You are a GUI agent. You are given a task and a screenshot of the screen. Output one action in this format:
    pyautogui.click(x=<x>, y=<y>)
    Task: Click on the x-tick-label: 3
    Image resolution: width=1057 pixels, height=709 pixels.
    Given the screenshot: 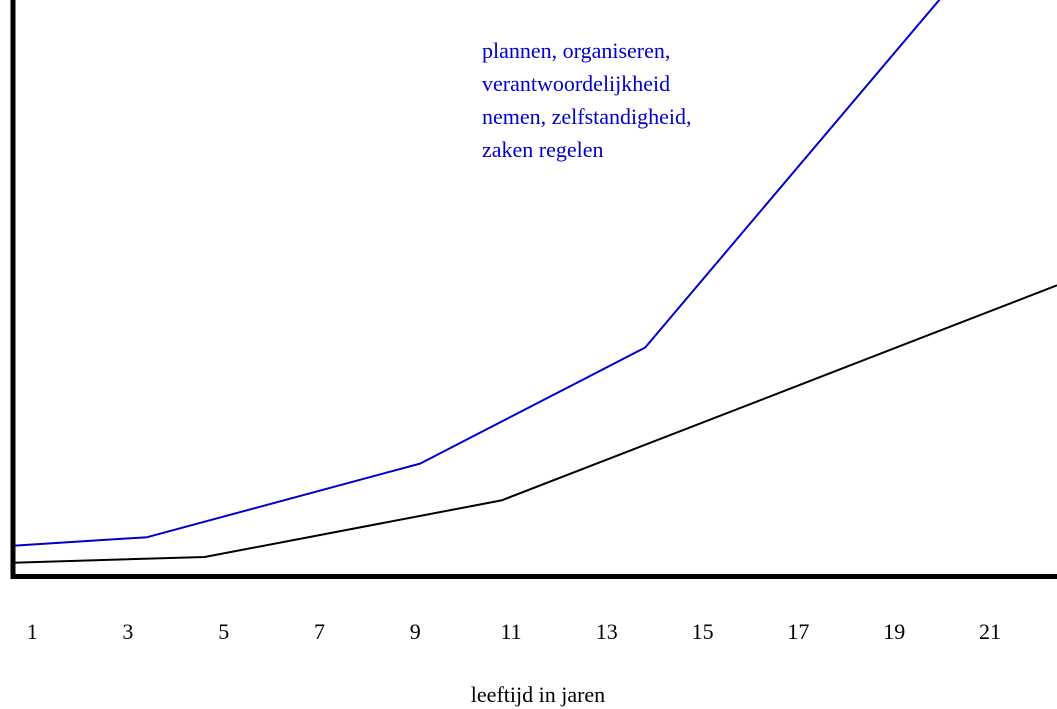 What is the action you would take?
    pyautogui.click(x=127, y=631)
    